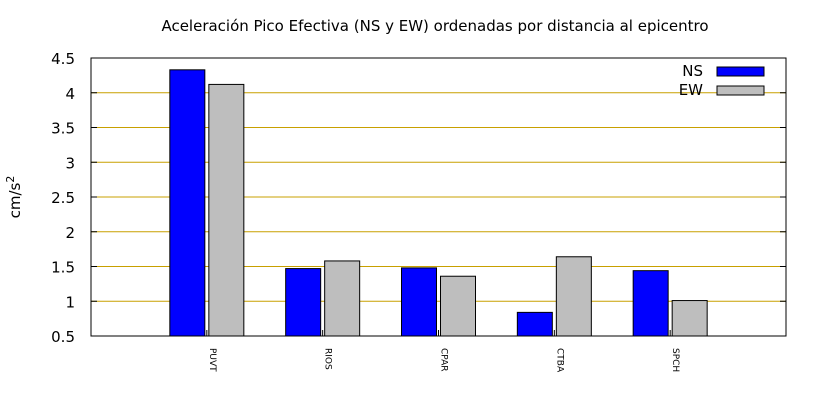  Describe the element at coordinates (63, 268) in the screenshot. I see `y-tick-label: 1.5` at that location.